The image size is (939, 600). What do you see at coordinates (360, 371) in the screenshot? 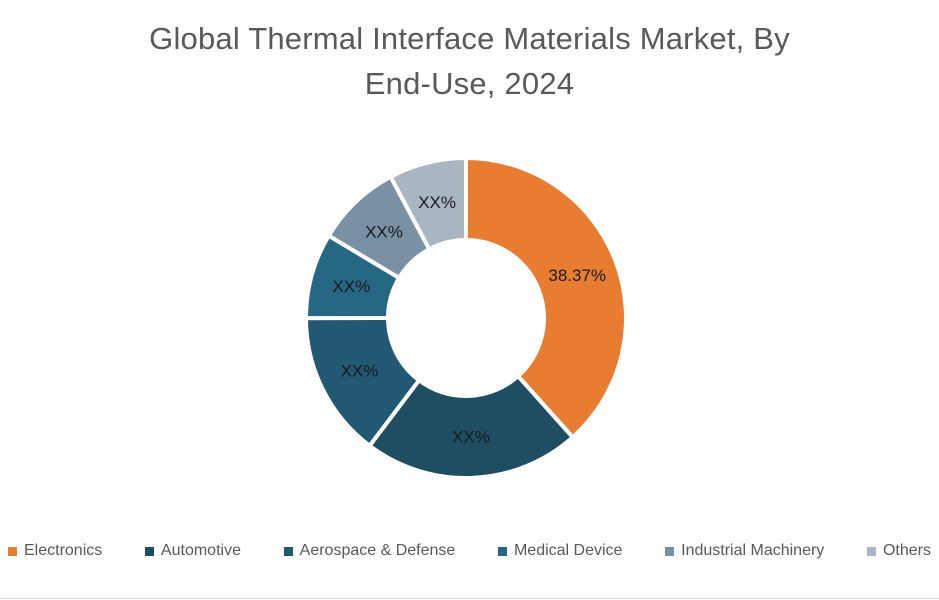
I see `slice-label-aerospace-defense: XX%` at bounding box center [360, 371].